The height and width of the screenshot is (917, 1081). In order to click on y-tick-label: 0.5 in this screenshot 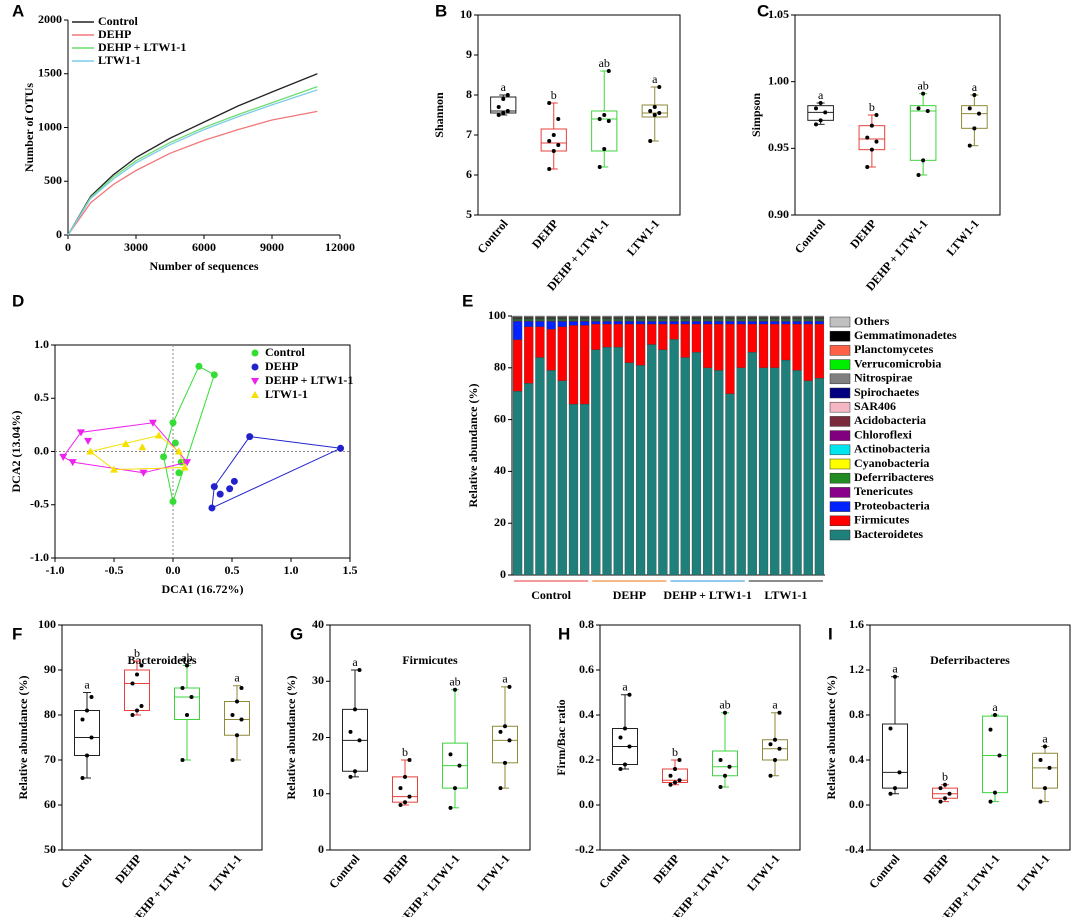, I will do `click(41, 397)`.